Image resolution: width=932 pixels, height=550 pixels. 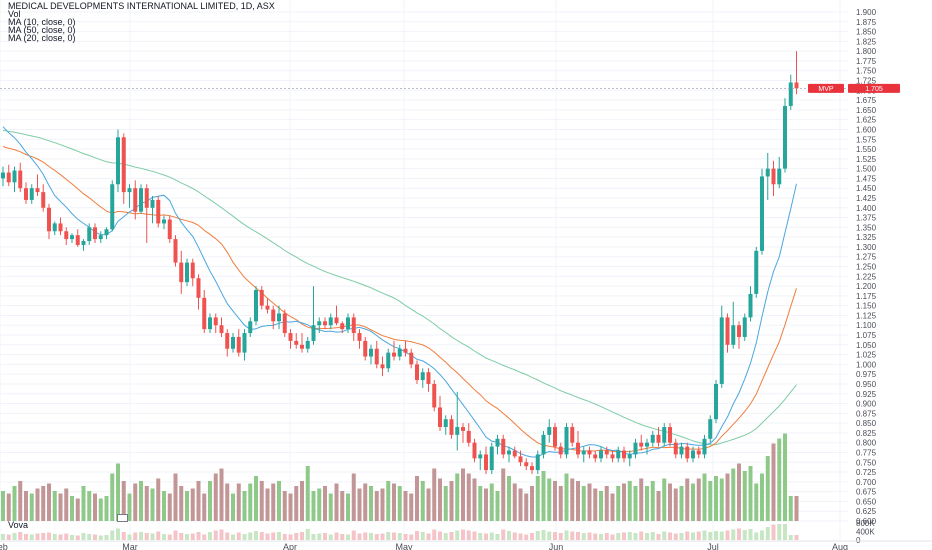 What do you see at coordinates (866, 71) in the screenshot?
I see `price-tick-label: 1.750` at bounding box center [866, 71].